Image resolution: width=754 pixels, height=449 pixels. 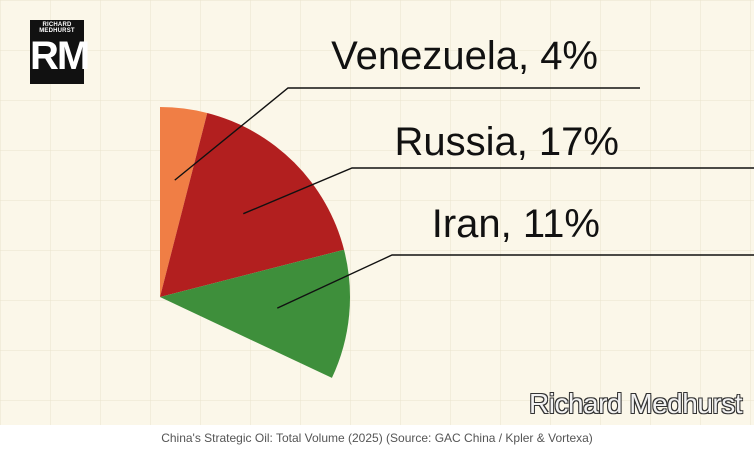 I want to click on leader-line-venezuela, so click(x=407, y=134).